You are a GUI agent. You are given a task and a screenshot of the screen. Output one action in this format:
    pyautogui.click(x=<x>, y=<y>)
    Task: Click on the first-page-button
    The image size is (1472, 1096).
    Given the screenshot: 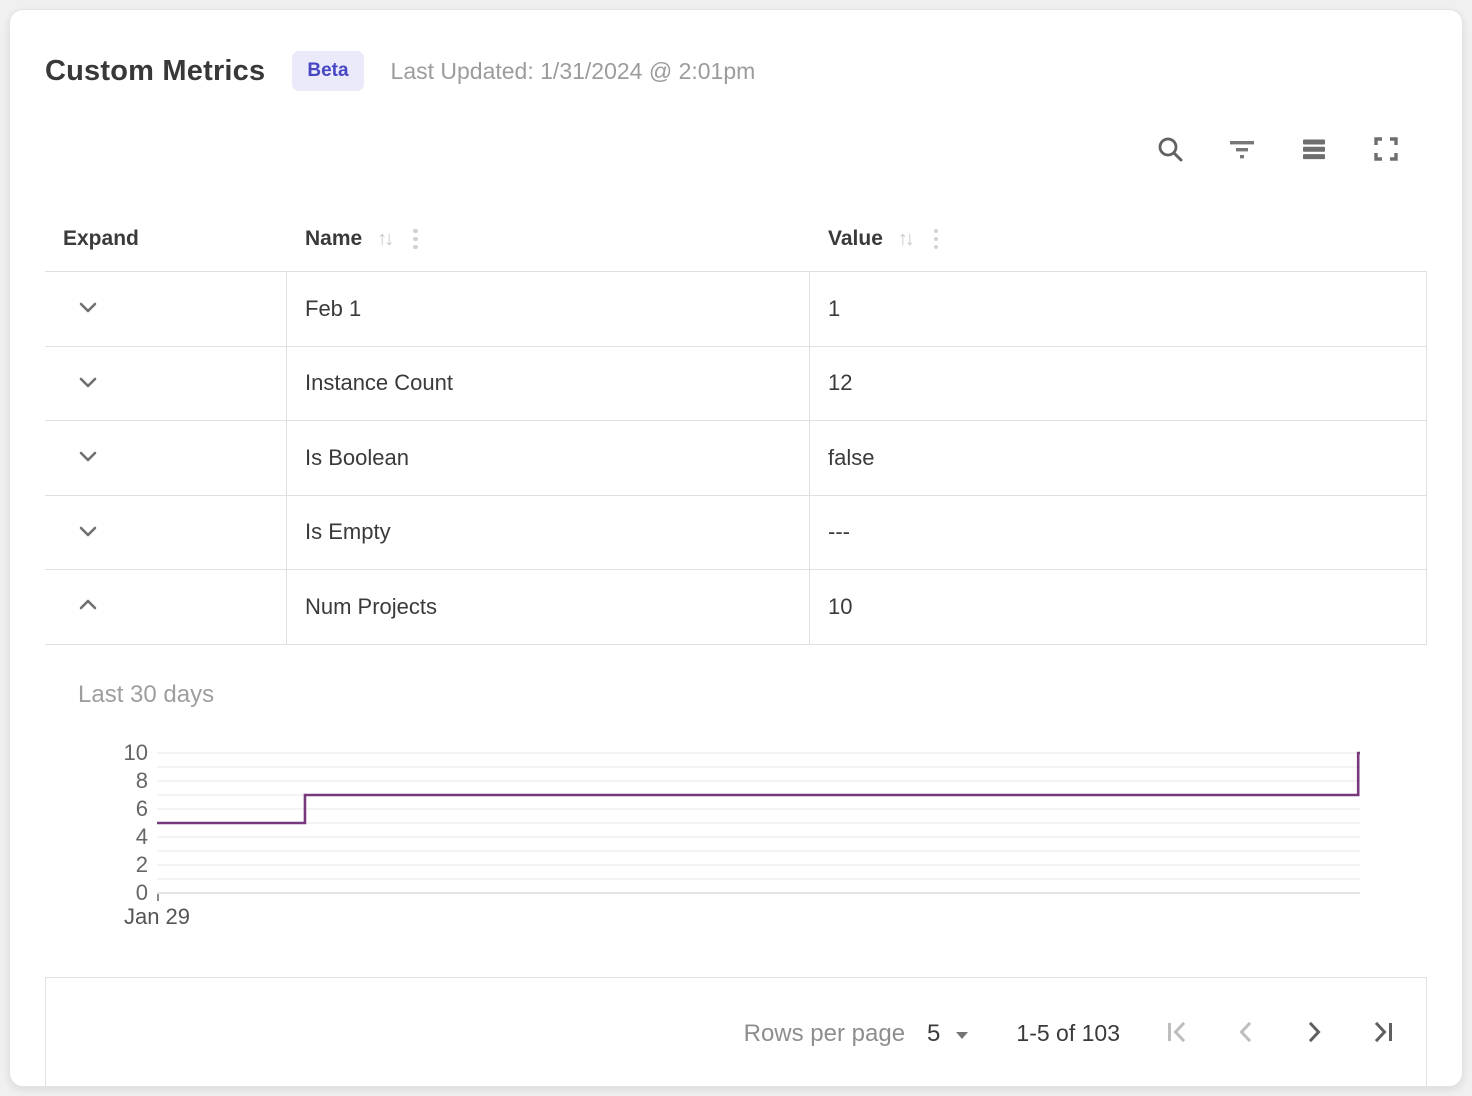 What is the action you would take?
    pyautogui.click(x=1178, y=1034)
    